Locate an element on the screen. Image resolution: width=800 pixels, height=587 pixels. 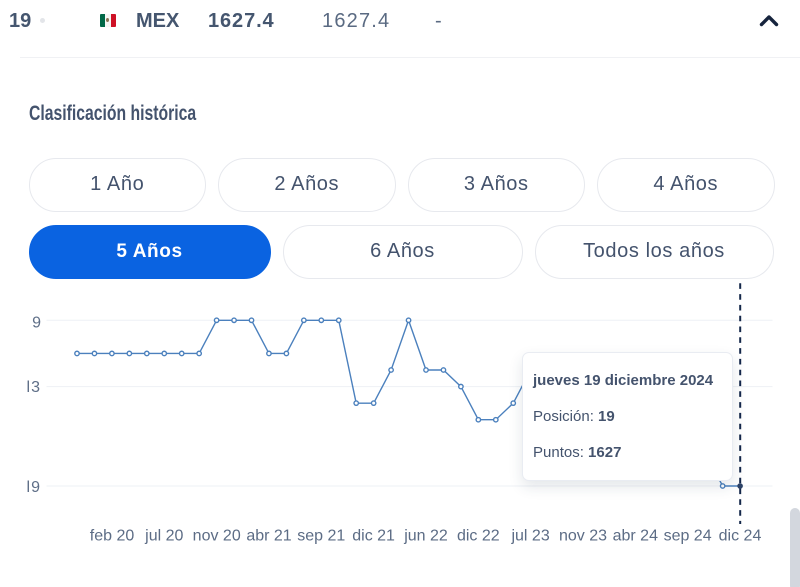
svg-text: dic 21 is located at coordinates (373, 536).